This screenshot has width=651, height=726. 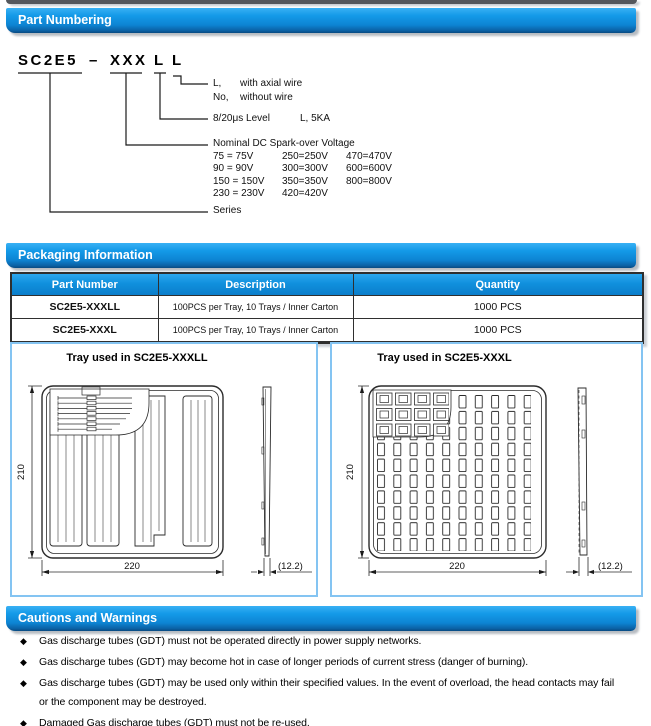 I want to click on voltage-row: 90 = 90V 300=300V 600=600V, so click(x=302, y=168).